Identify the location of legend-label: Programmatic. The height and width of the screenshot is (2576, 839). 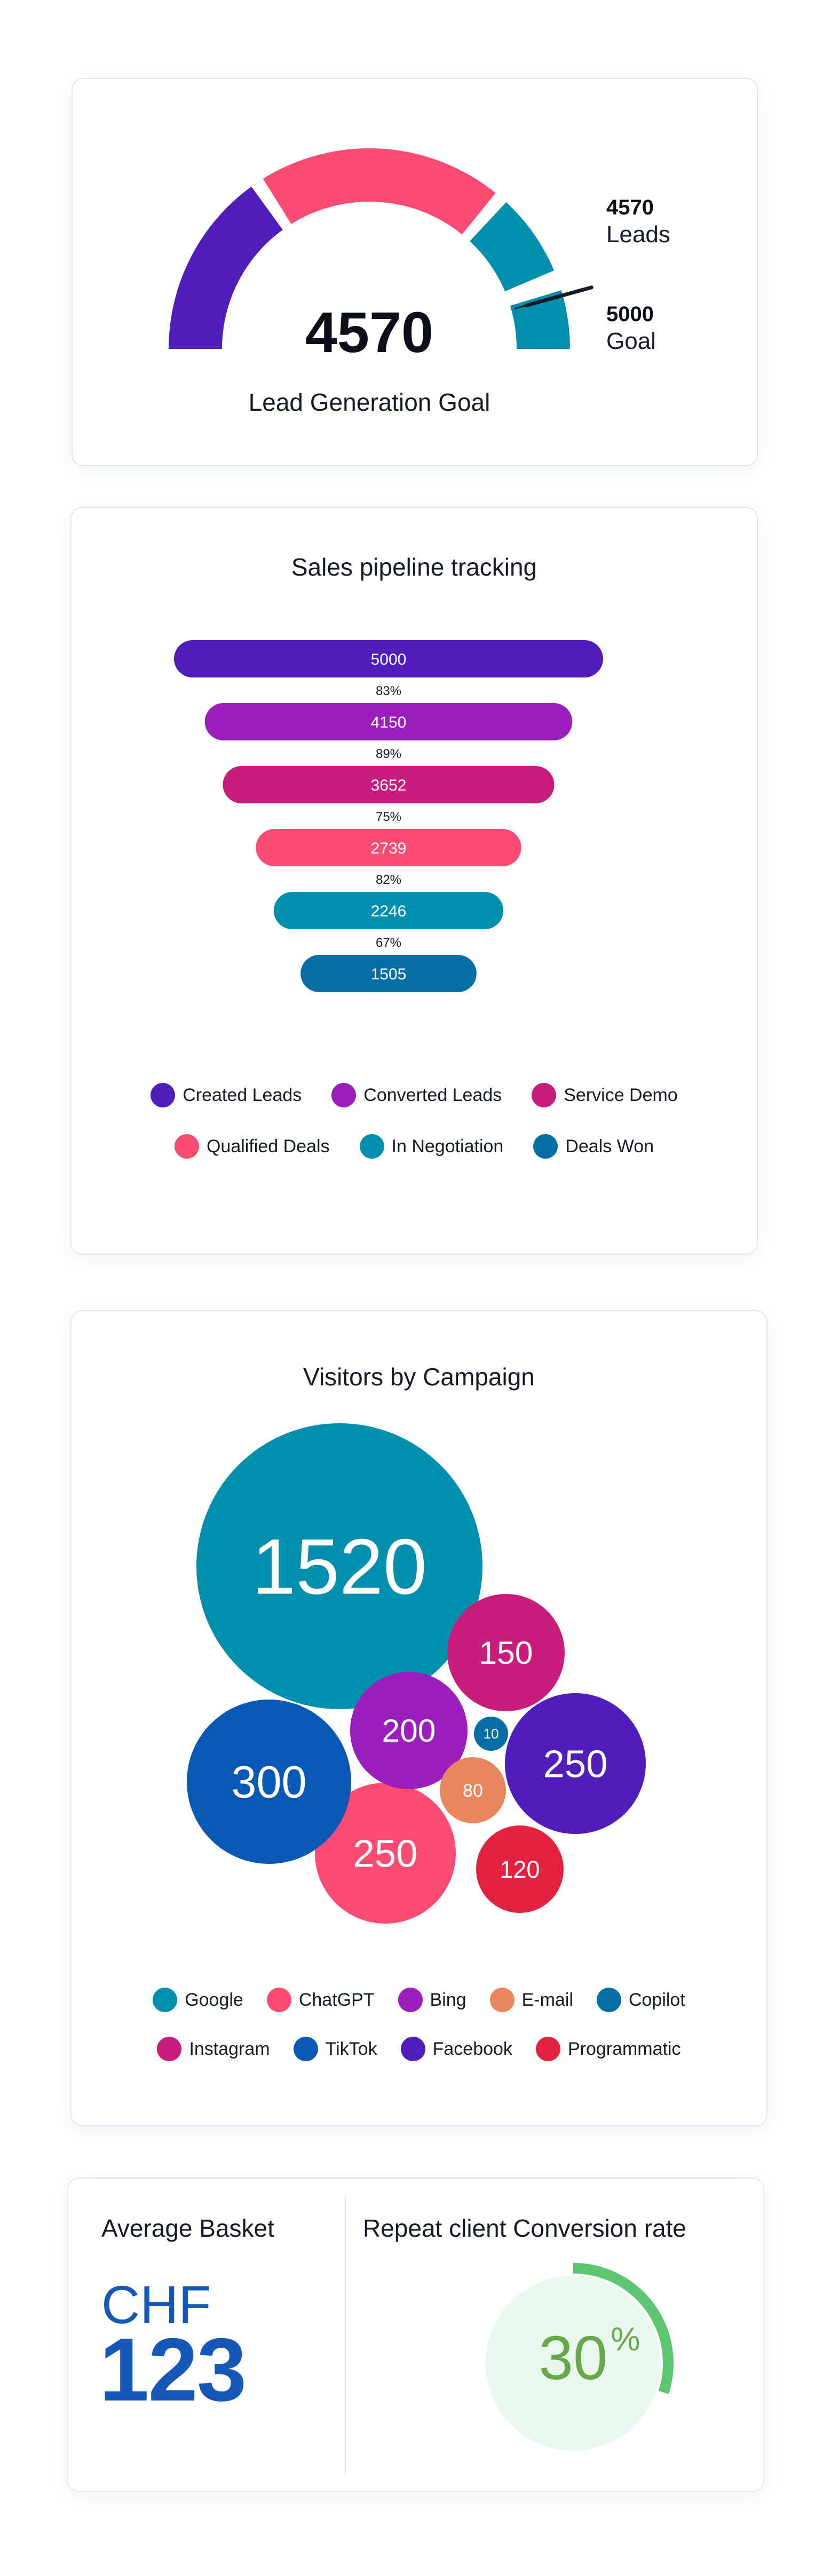
(624, 2048).